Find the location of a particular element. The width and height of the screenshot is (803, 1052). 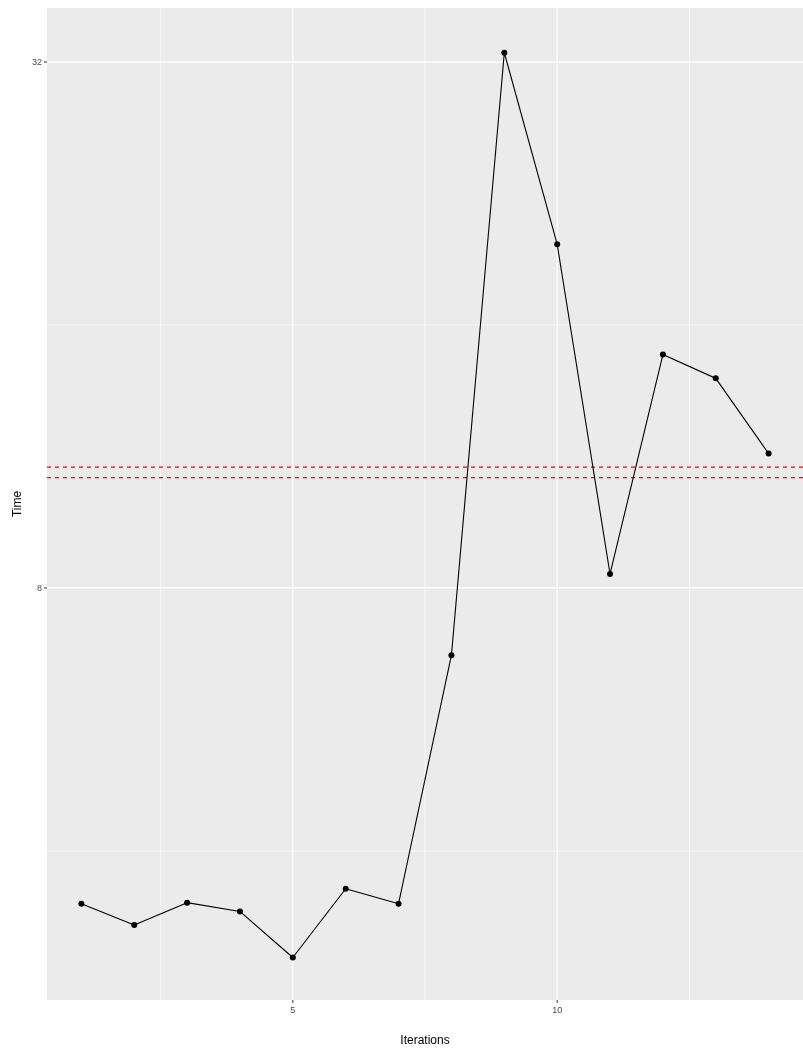

y-tick-label: 8 is located at coordinates (39, 587).